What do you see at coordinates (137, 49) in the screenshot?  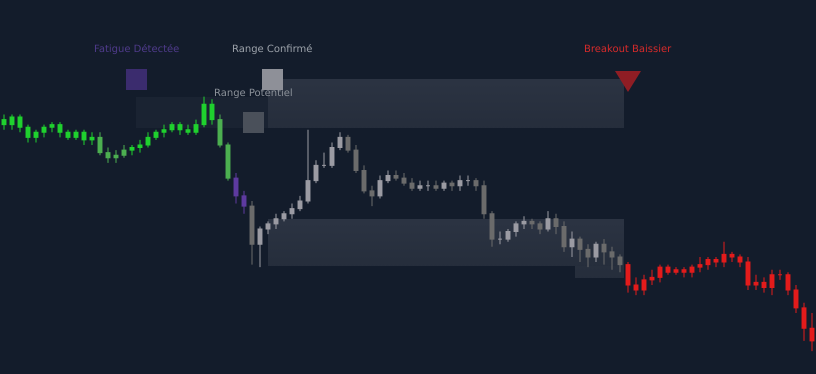 I see `text: Fatigue Détectée` at bounding box center [137, 49].